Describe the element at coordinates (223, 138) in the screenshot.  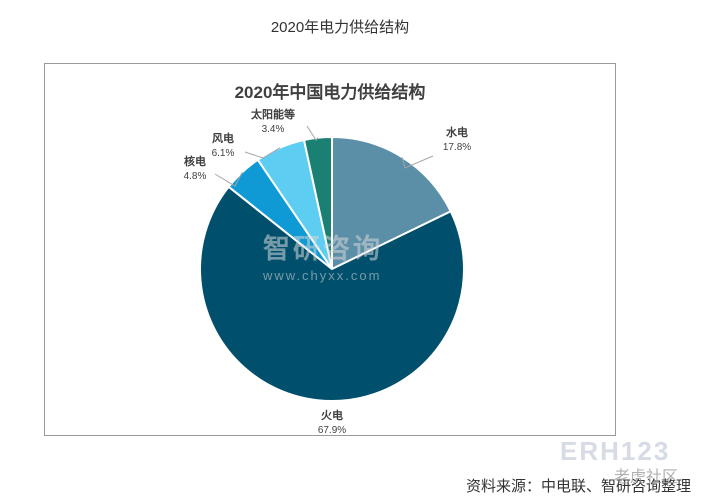
I see `slice-name-label-3: 风电` at that location.